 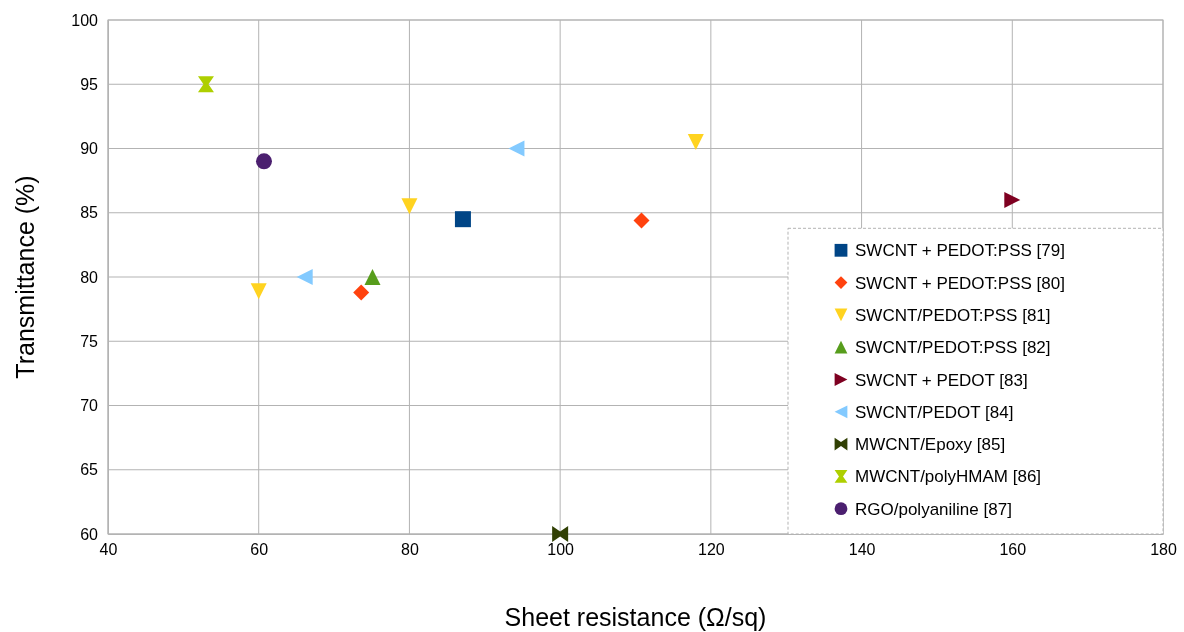 I want to click on legend-label: MWCNT/Epoxy [85], so click(x=930, y=445).